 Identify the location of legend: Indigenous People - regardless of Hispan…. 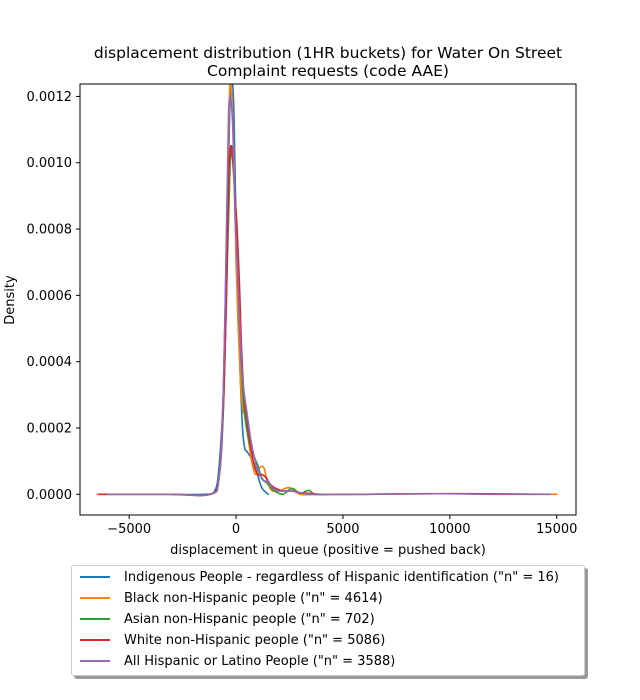
(328, 620).